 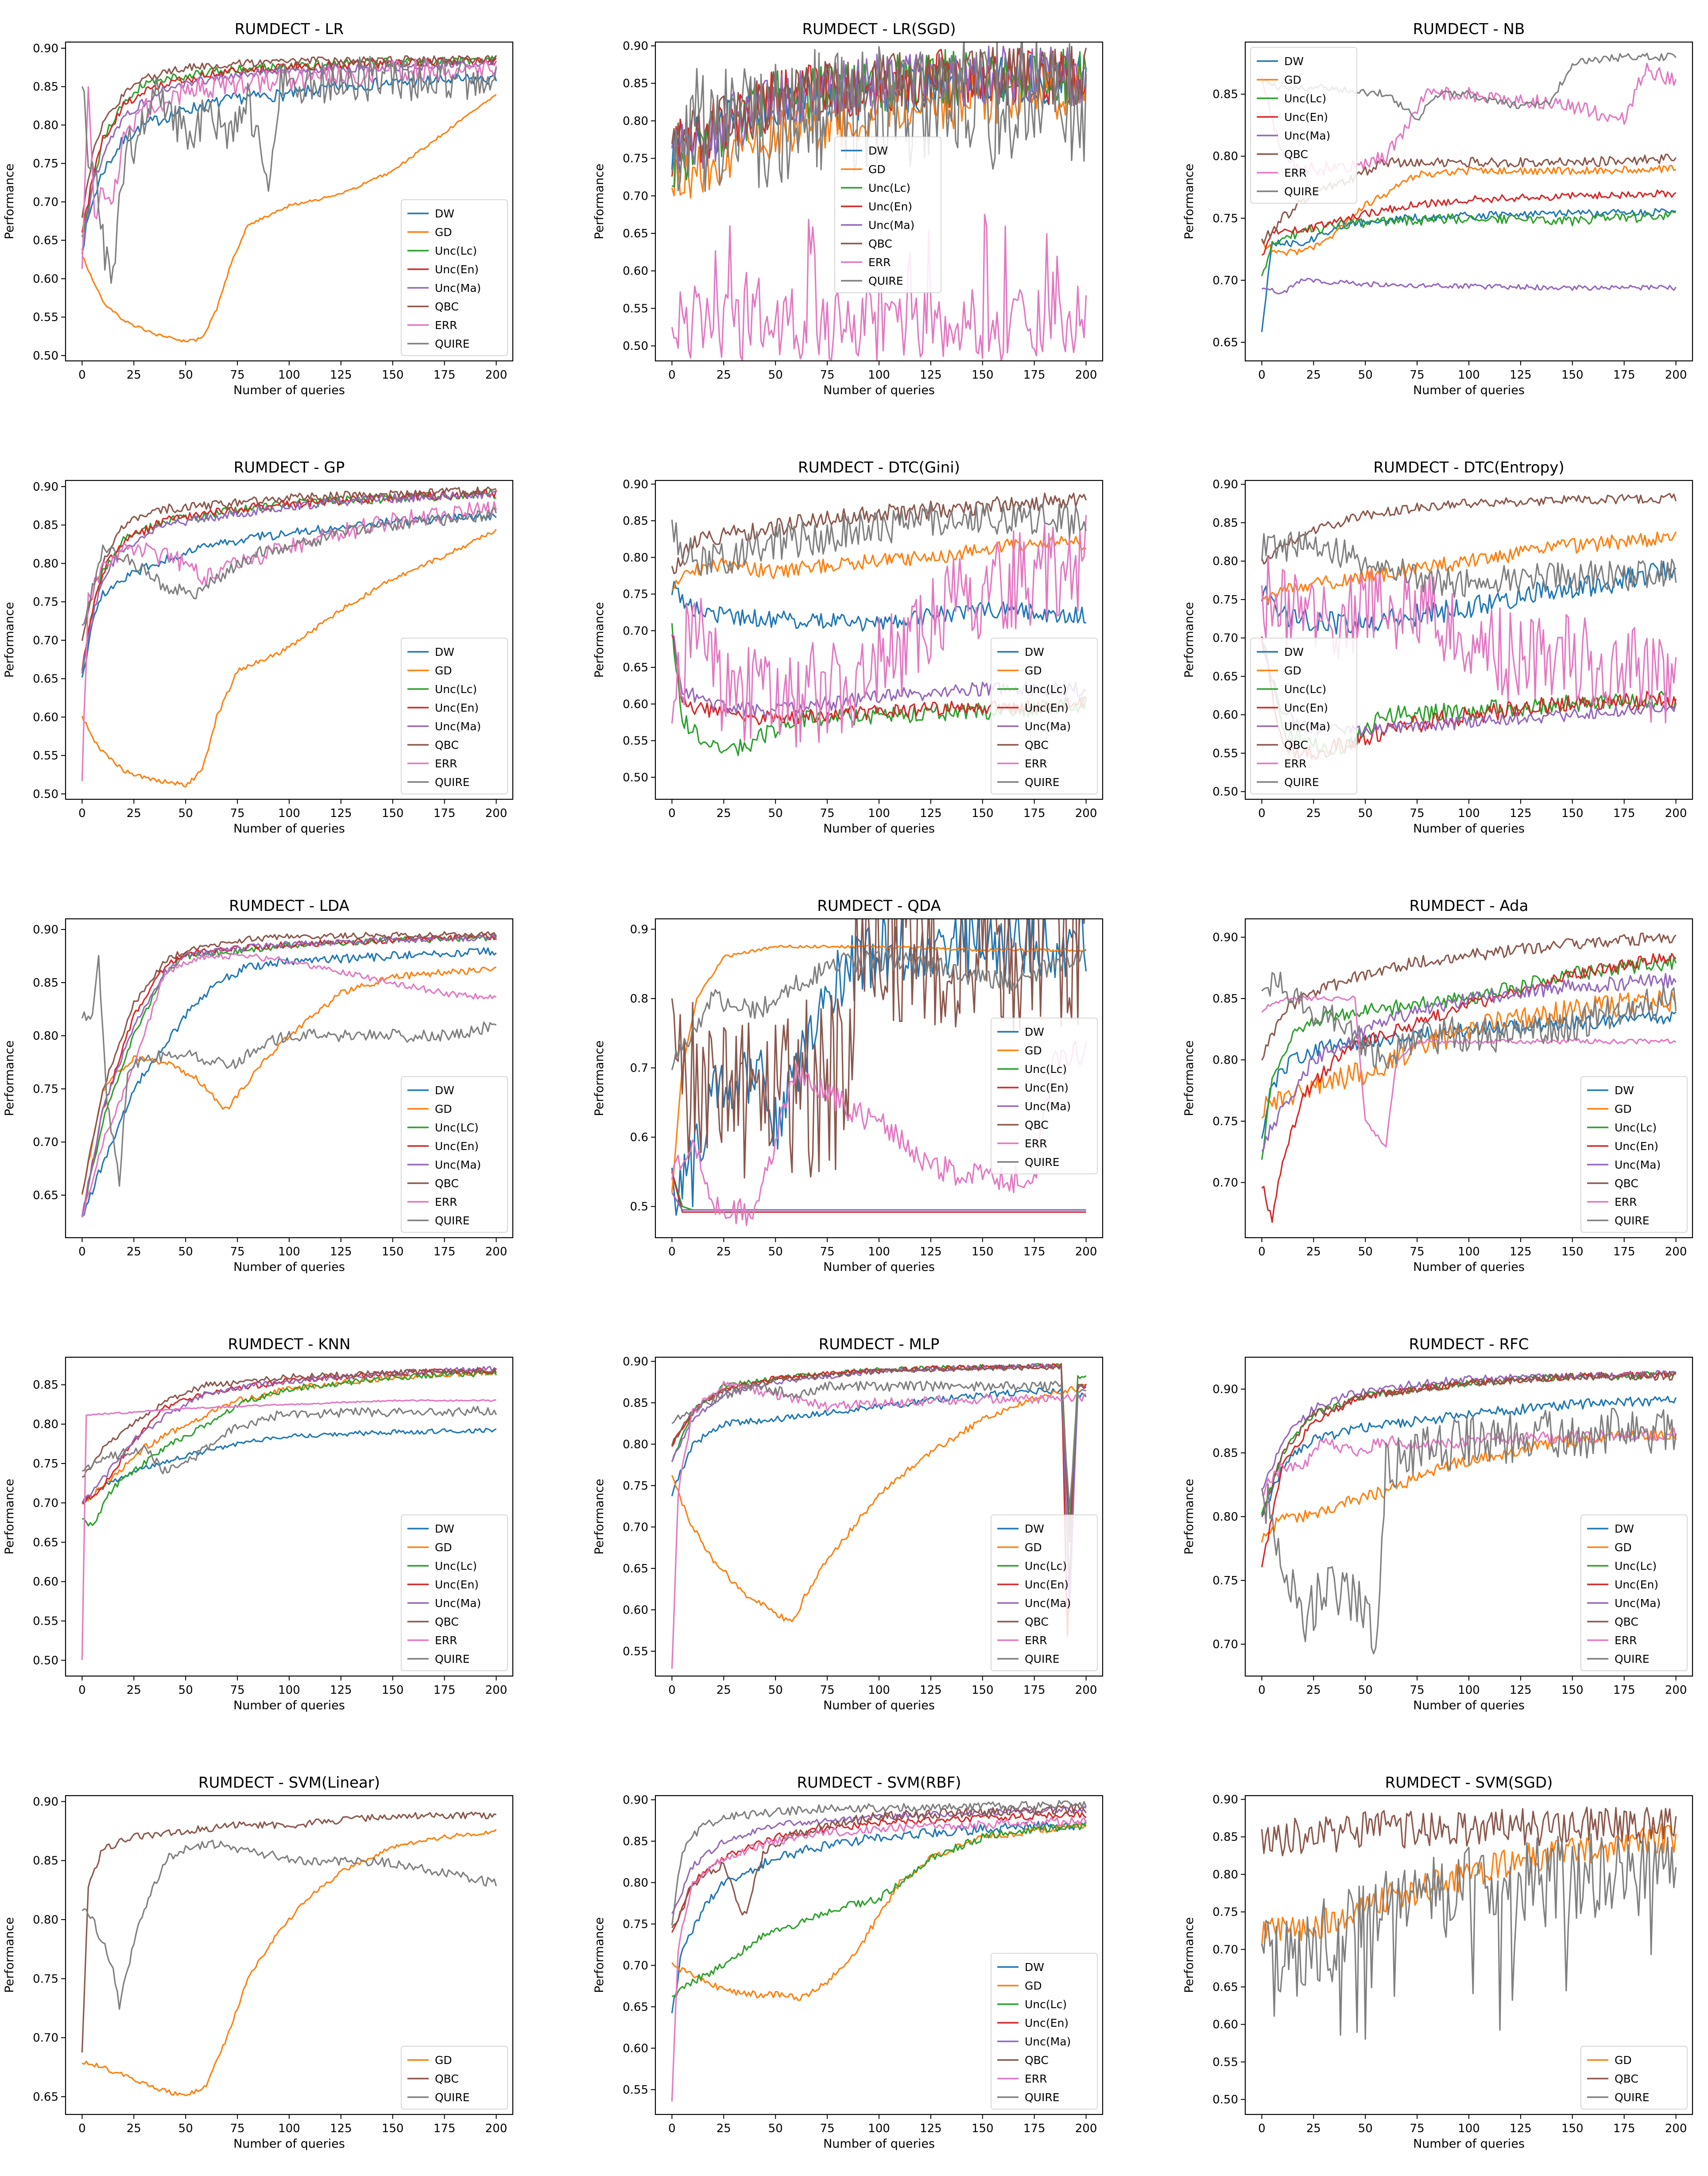 What do you see at coordinates (289, 467) in the screenshot?
I see `chart-title: RUMDECT - GP` at bounding box center [289, 467].